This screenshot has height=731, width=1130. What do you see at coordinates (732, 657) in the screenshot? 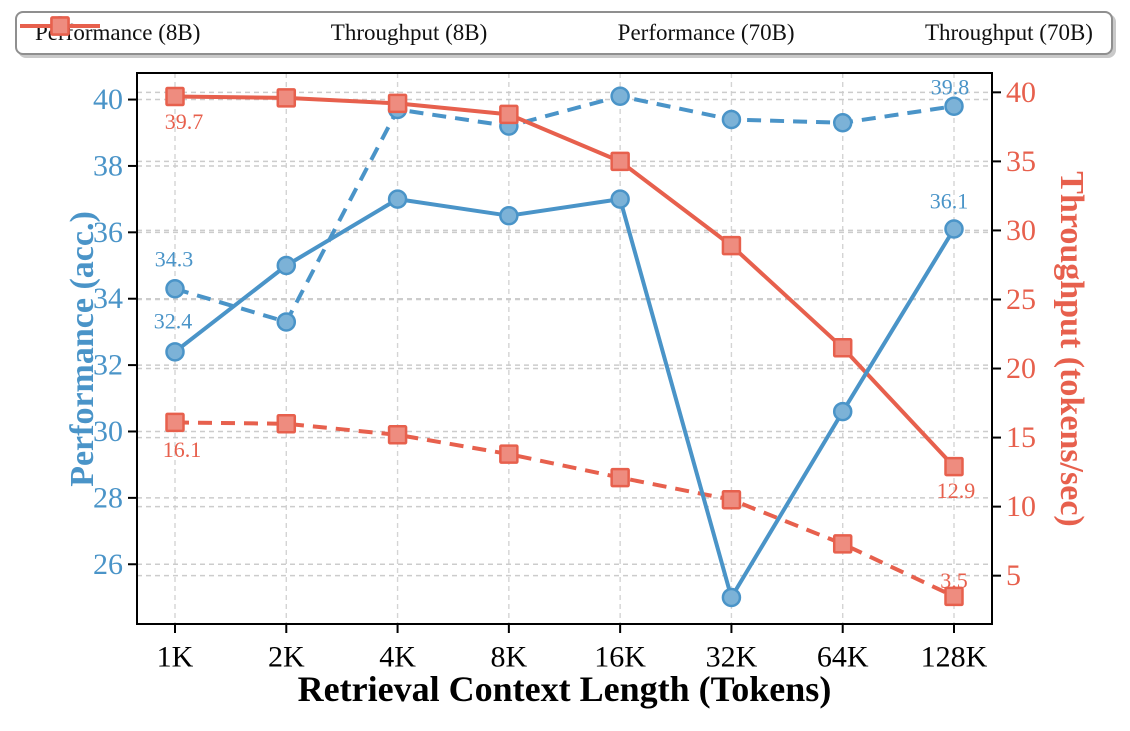
I see `x-tick-label: 32K` at bounding box center [732, 657].